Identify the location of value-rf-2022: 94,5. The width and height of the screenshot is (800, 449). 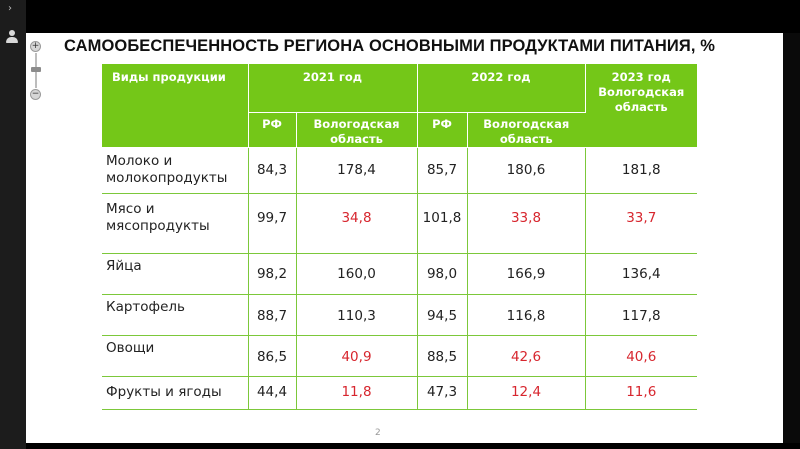
(442, 315).